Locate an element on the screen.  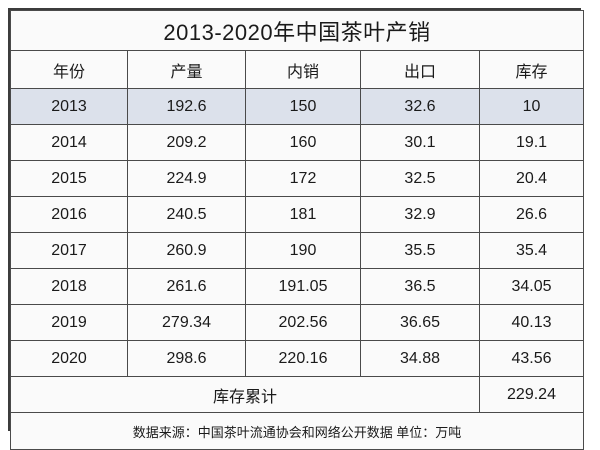
column-header-output: 产量 is located at coordinates (186, 69).